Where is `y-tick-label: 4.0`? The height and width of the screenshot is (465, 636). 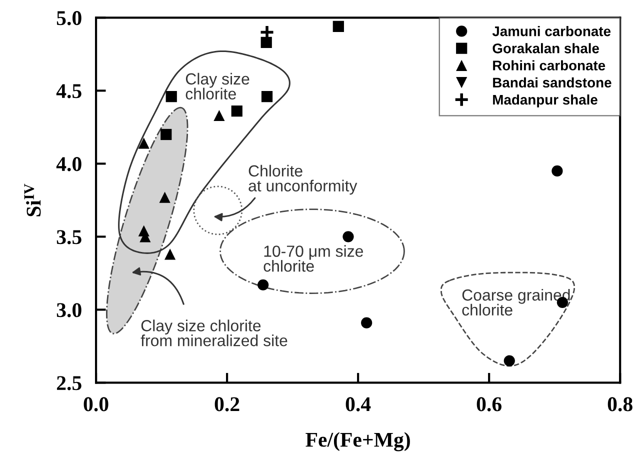
y-tick-label: 4.0 is located at coordinates (69, 164).